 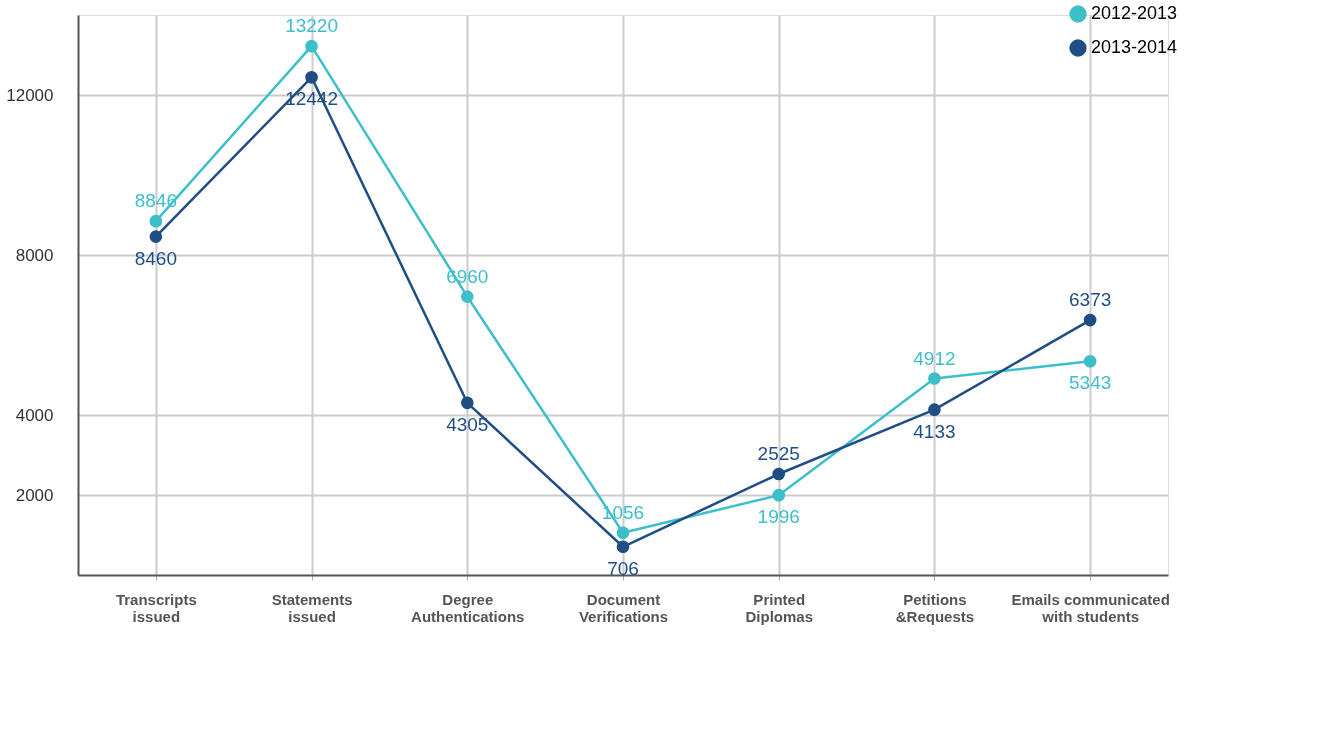 What do you see at coordinates (779, 607) in the screenshot?
I see `x-tick-label: Printed Diplomas` at bounding box center [779, 607].